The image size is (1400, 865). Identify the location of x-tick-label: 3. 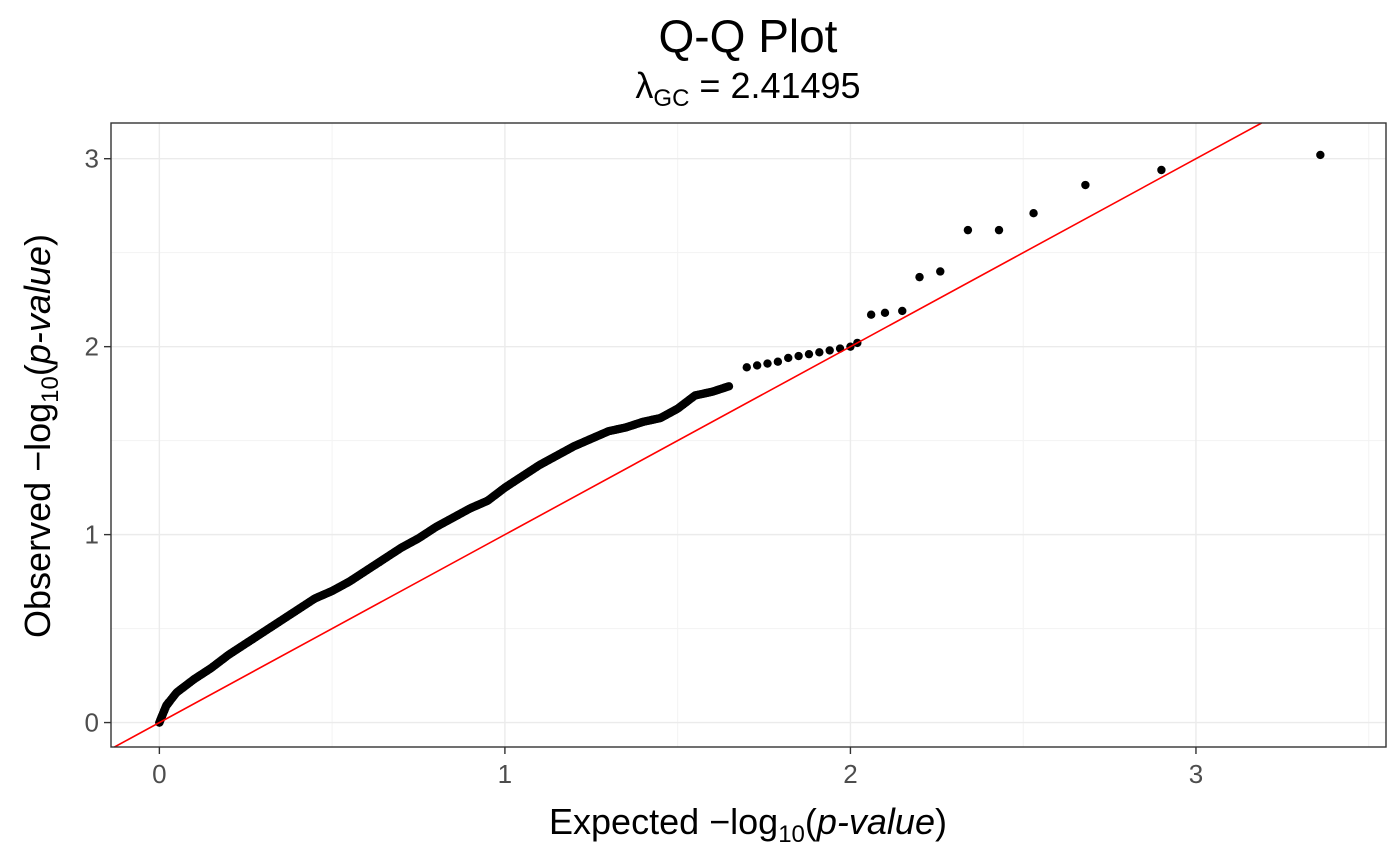
(1196, 774).